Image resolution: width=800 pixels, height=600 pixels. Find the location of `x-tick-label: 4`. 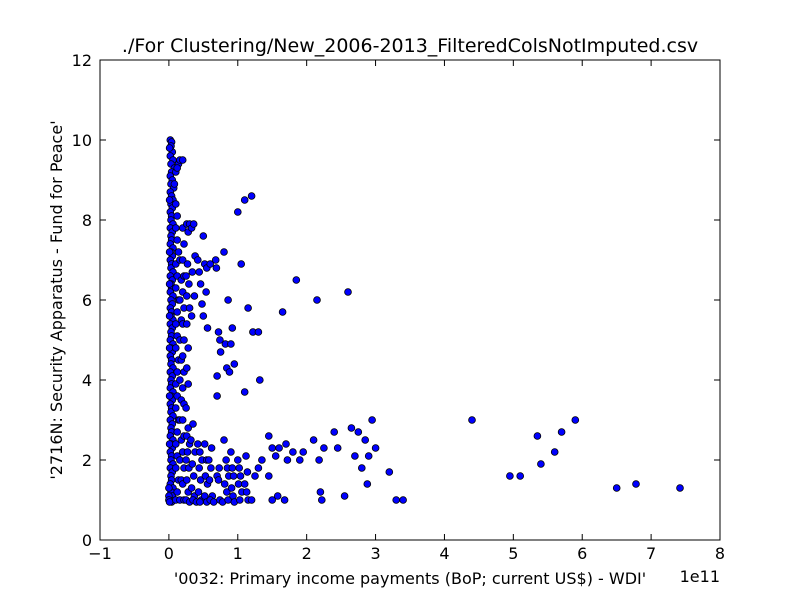

x-tick-label: 4 is located at coordinates (444, 553).